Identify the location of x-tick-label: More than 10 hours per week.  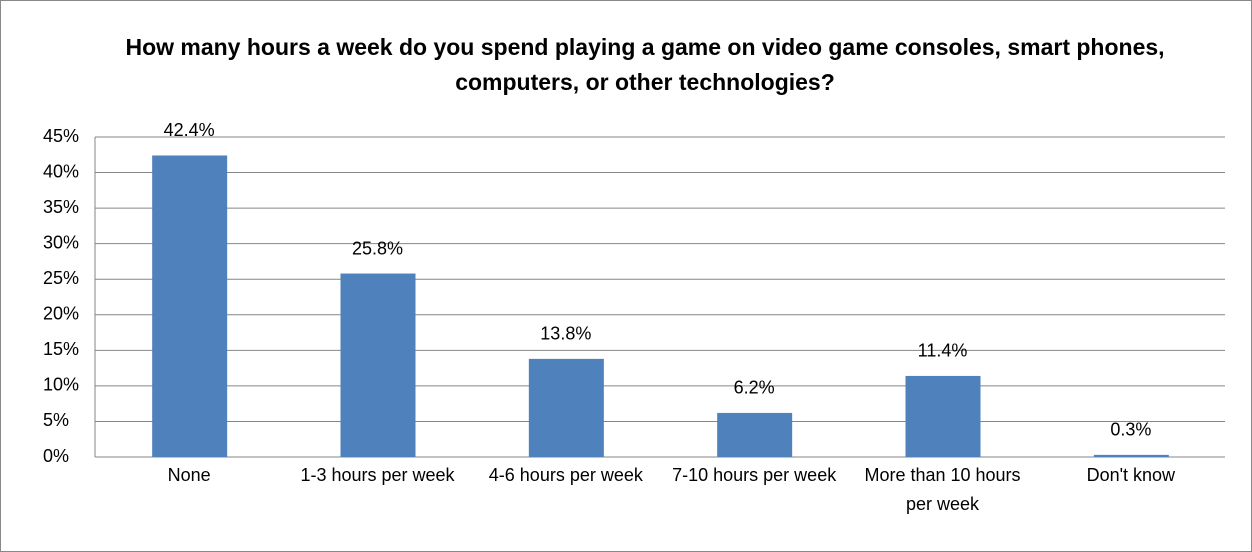
(942, 489).